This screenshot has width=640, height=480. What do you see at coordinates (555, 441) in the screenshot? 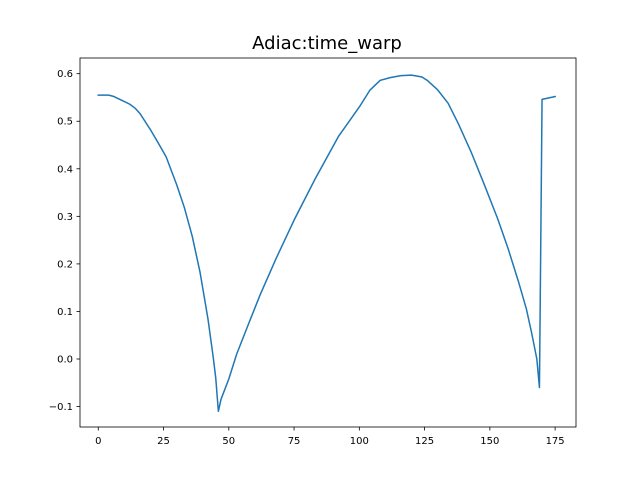
I see `x-tick-label: 175` at bounding box center [555, 441].